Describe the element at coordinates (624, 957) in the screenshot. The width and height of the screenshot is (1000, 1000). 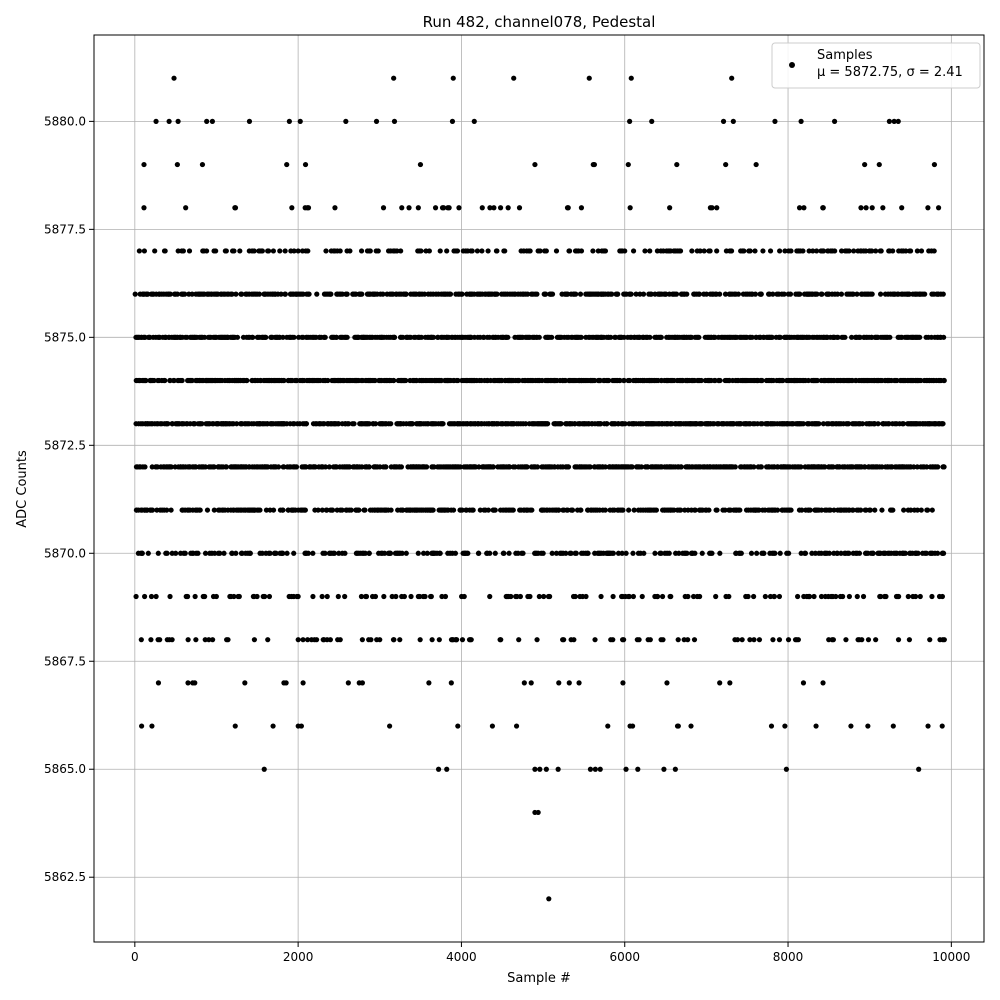
I see `x-tick-label: 6000` at that location.